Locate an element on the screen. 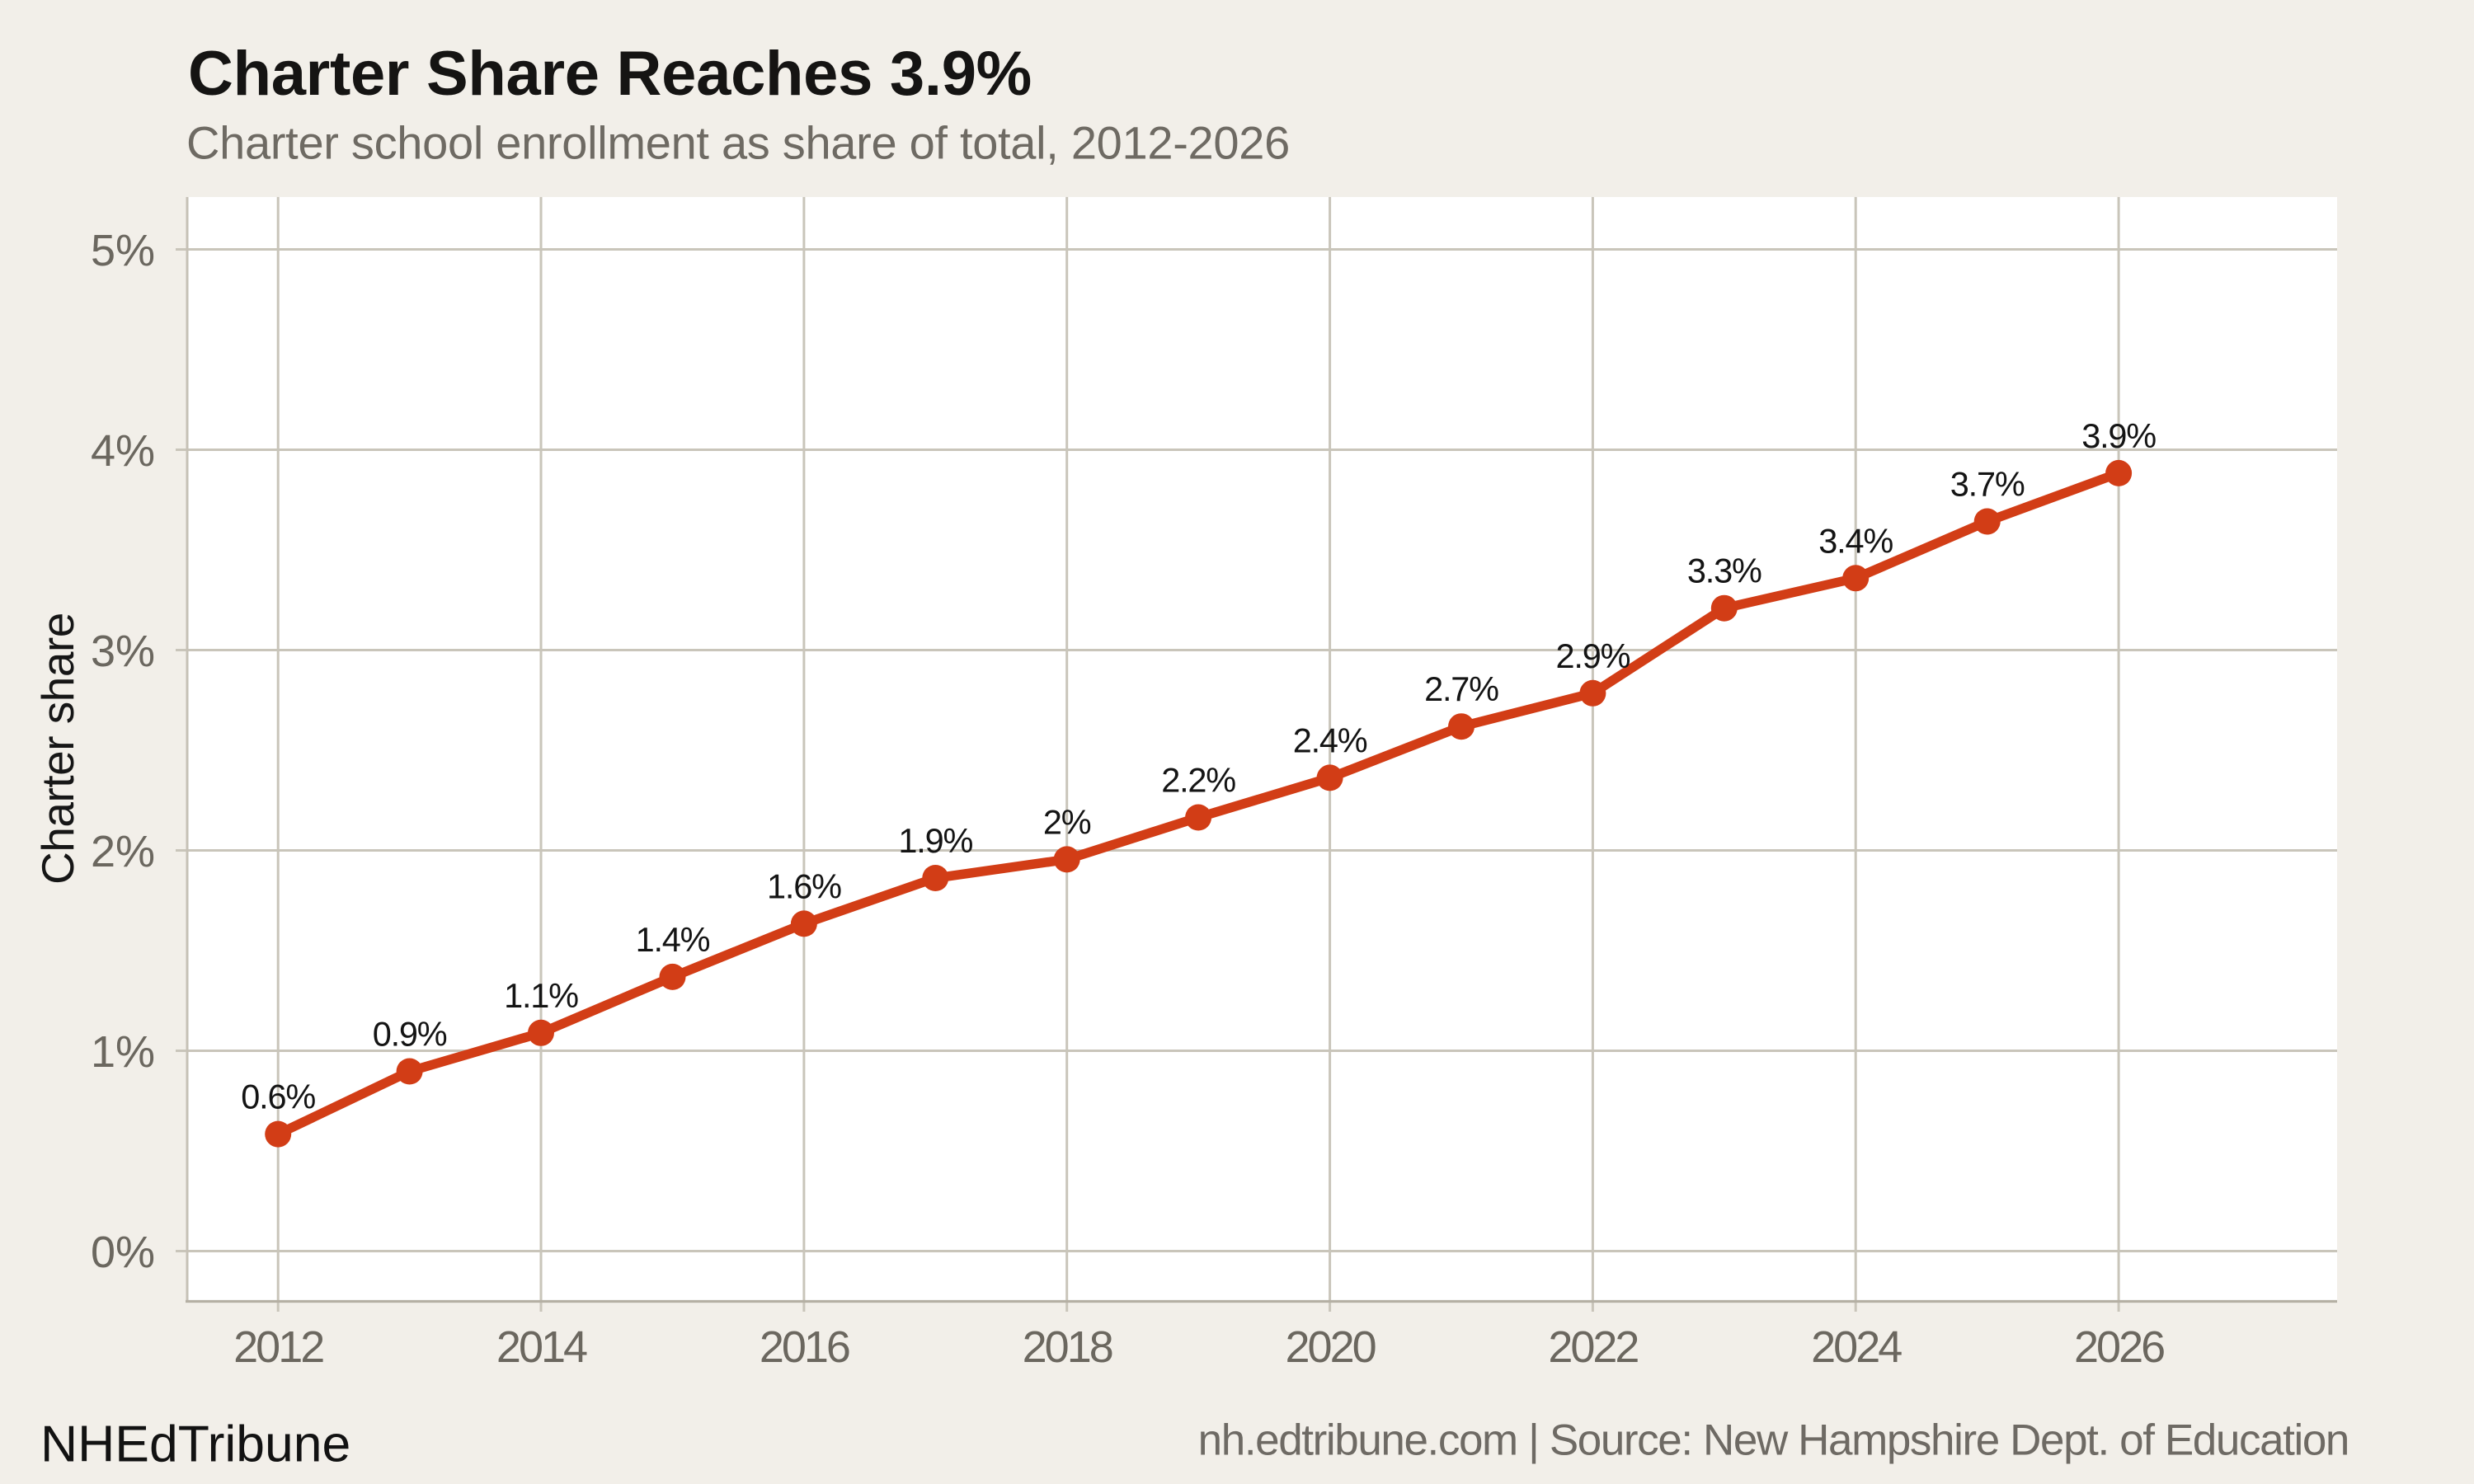 This screenshot has width=2474, height=1484. svg-text: 1% is located at coordinates (123, 1052).